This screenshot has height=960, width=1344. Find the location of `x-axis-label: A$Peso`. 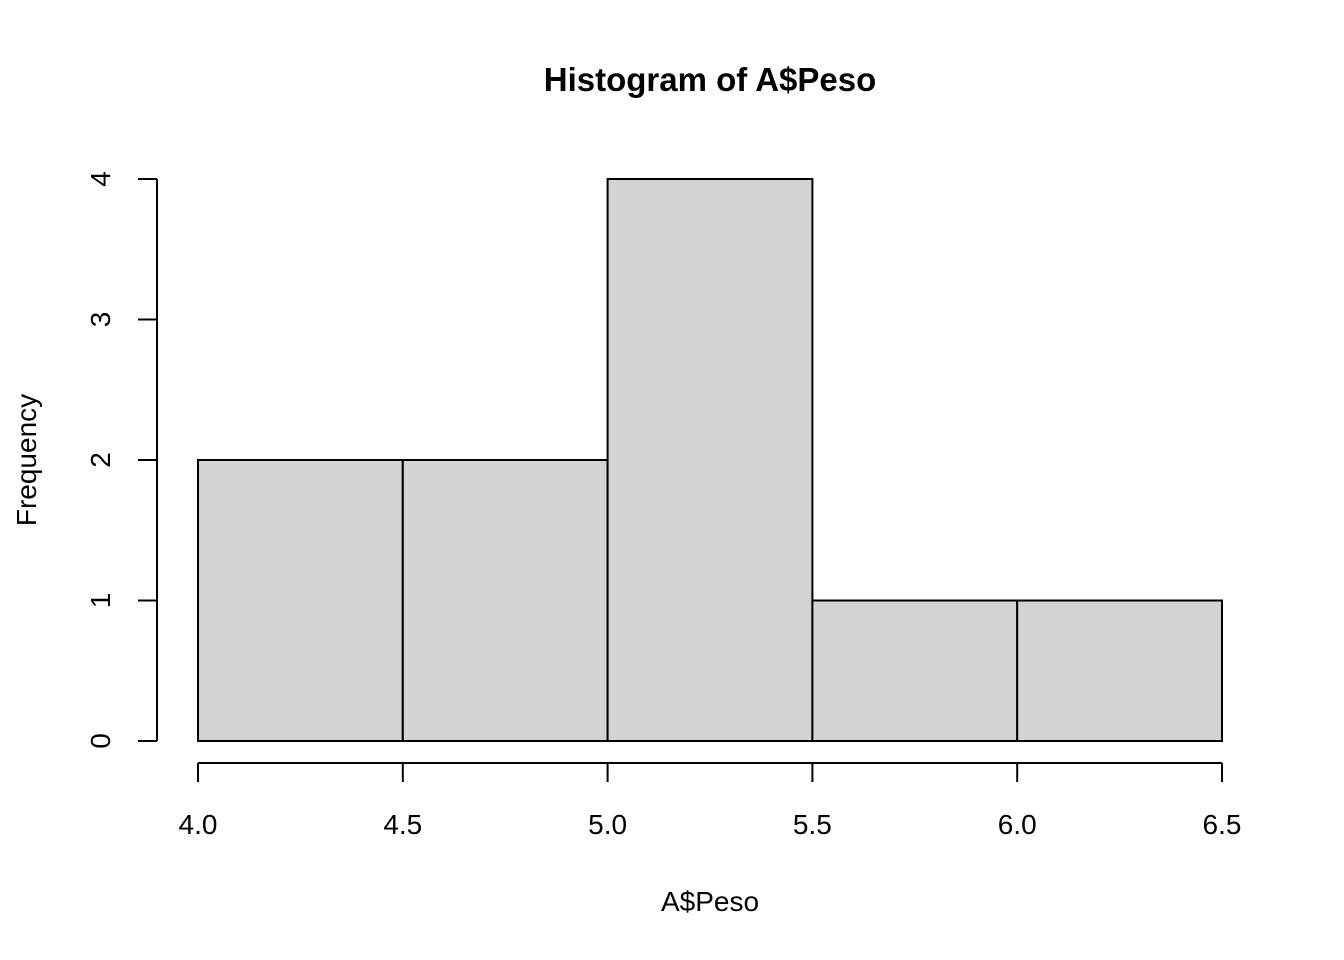

x-axis-label: A$Peso is located at coordinates (710, 901).